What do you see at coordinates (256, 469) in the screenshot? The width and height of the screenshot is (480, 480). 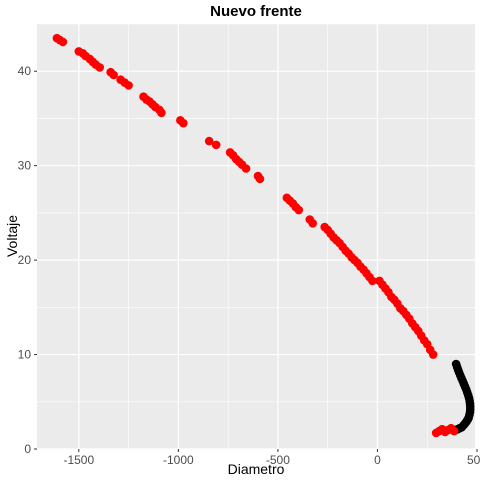 I see `x-axis-title: Diametro` at bounding box center [256, 469].